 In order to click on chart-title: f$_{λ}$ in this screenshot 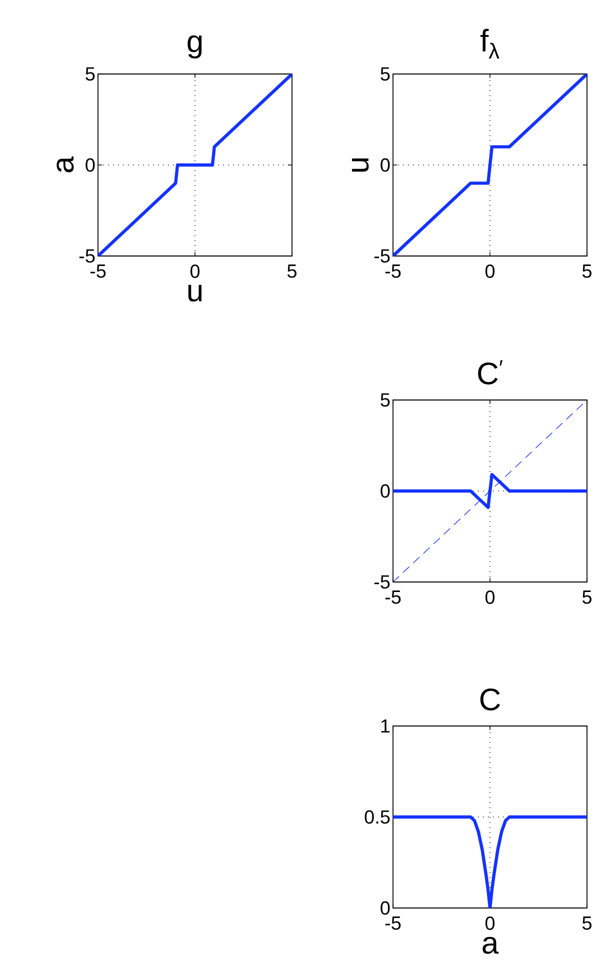, I will do `click(490, 43)`.